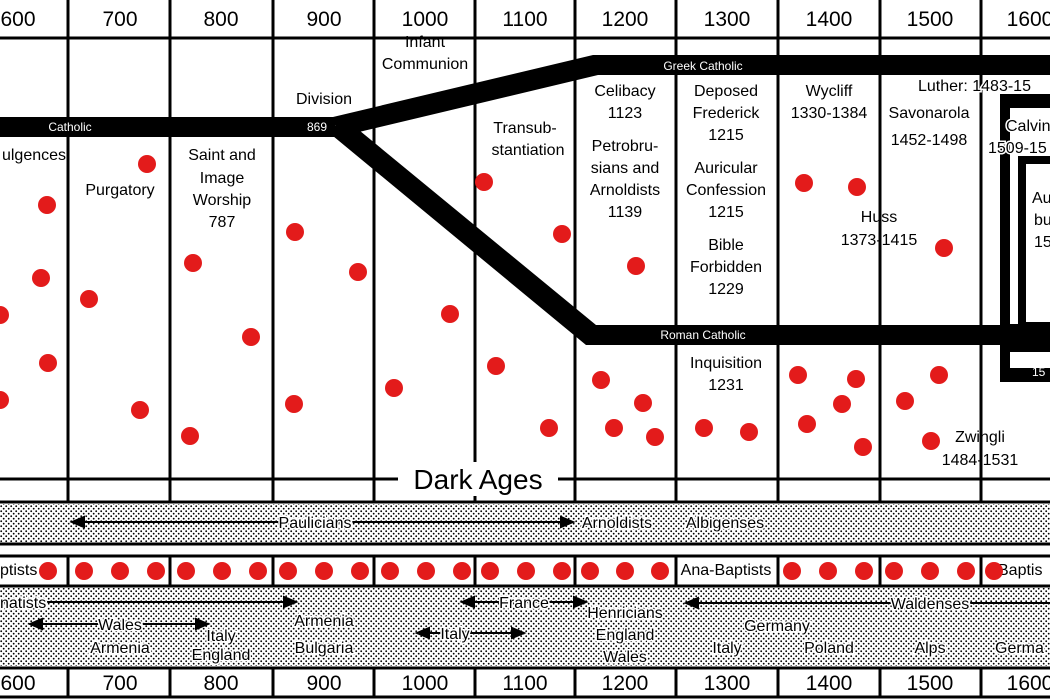 The width and height of the screenshot is (1050, 700). What do you see at coordinates (726, 91) in the screenshot?
I see `event-deposed-frederick: Deposed` at bounding box center [726, 91].